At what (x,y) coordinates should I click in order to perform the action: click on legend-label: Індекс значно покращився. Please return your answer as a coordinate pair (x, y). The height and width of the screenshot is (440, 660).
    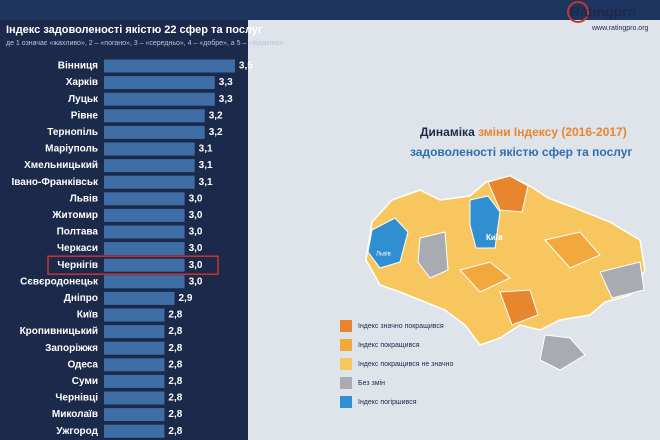
    Looking at the image, I should click on (401, 326).